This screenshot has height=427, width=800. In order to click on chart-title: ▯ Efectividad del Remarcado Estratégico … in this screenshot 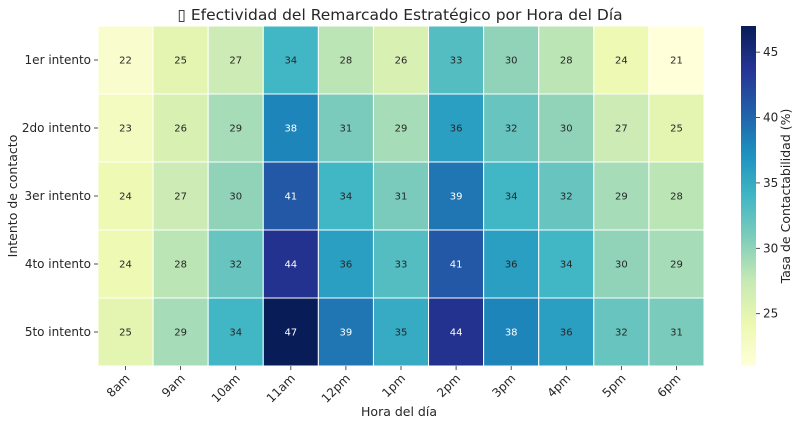, I will do `click(399, 15)`.